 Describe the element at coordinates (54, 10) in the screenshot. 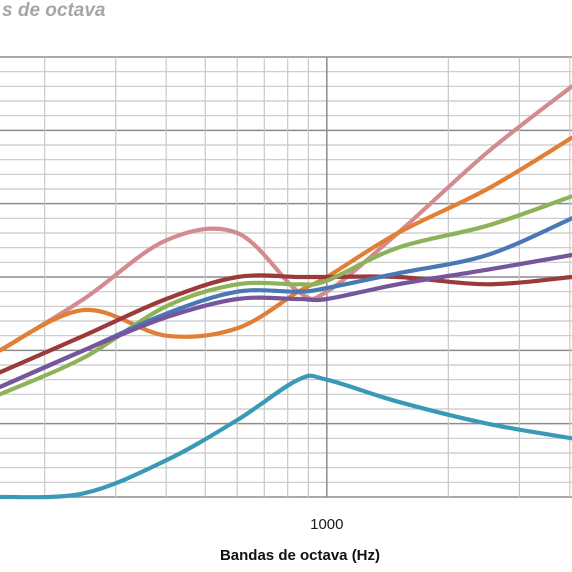

I see `chart-title: s de octava` at that location.